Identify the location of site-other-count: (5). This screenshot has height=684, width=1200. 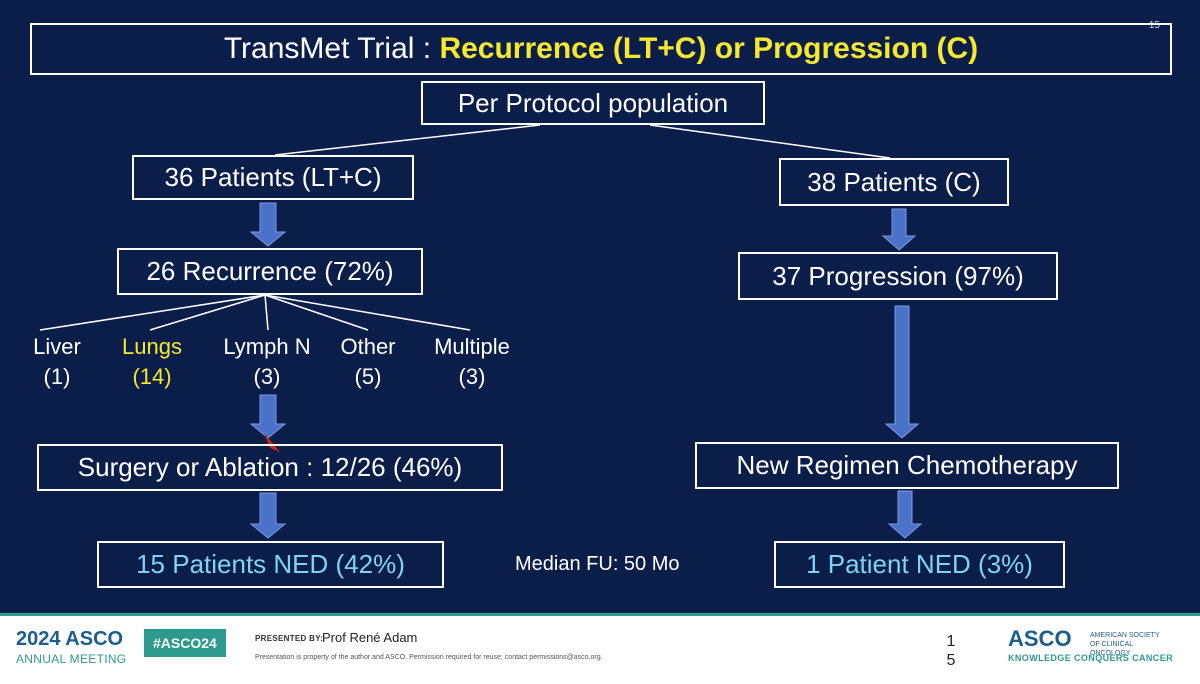
(368, 376).